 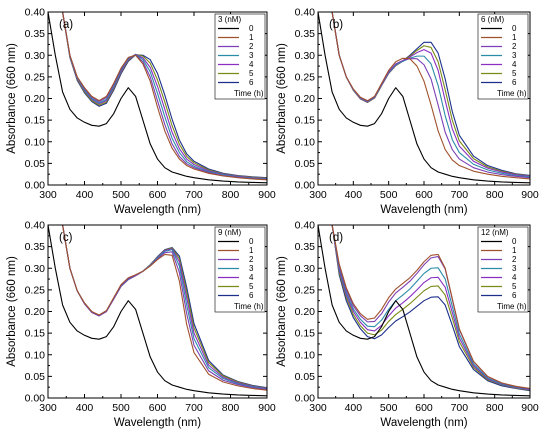 I want to click on panel-label: (a), so click(x=66, y=25).